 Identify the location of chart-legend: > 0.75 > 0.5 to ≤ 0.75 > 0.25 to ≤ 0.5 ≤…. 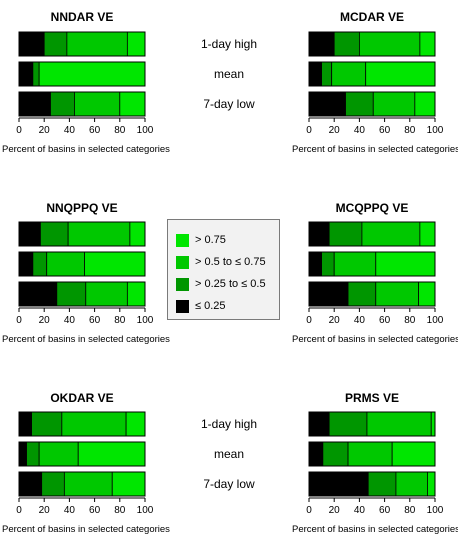
(223, 269).